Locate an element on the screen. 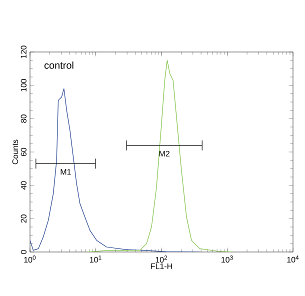  annotation: control is located at coordinates (59, 65).